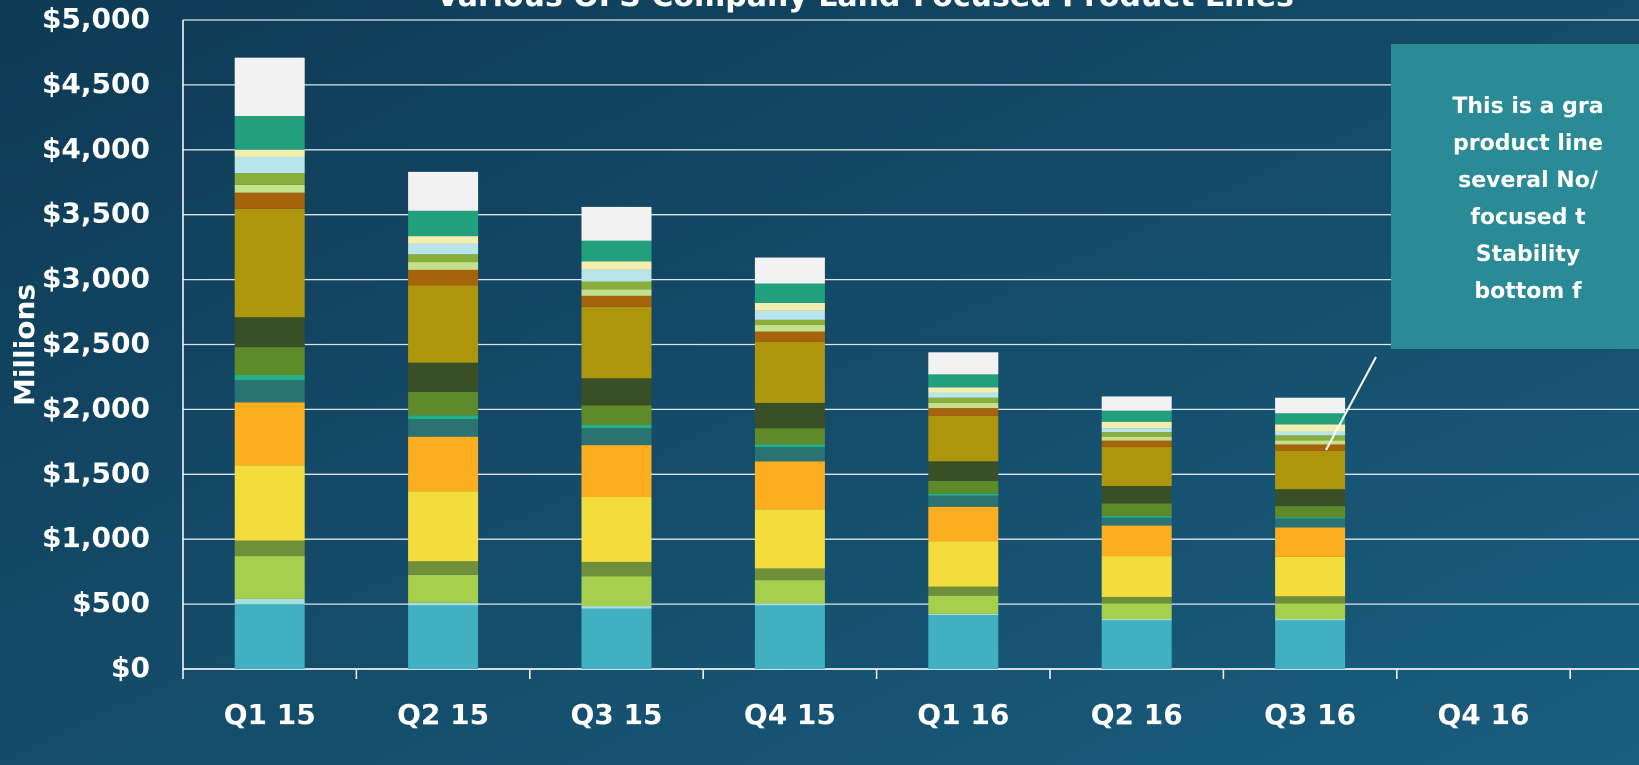 The width and height of the screenshot is (1639, 765). I want to click on x-tick-label: Q1 15, so click(270, 714).